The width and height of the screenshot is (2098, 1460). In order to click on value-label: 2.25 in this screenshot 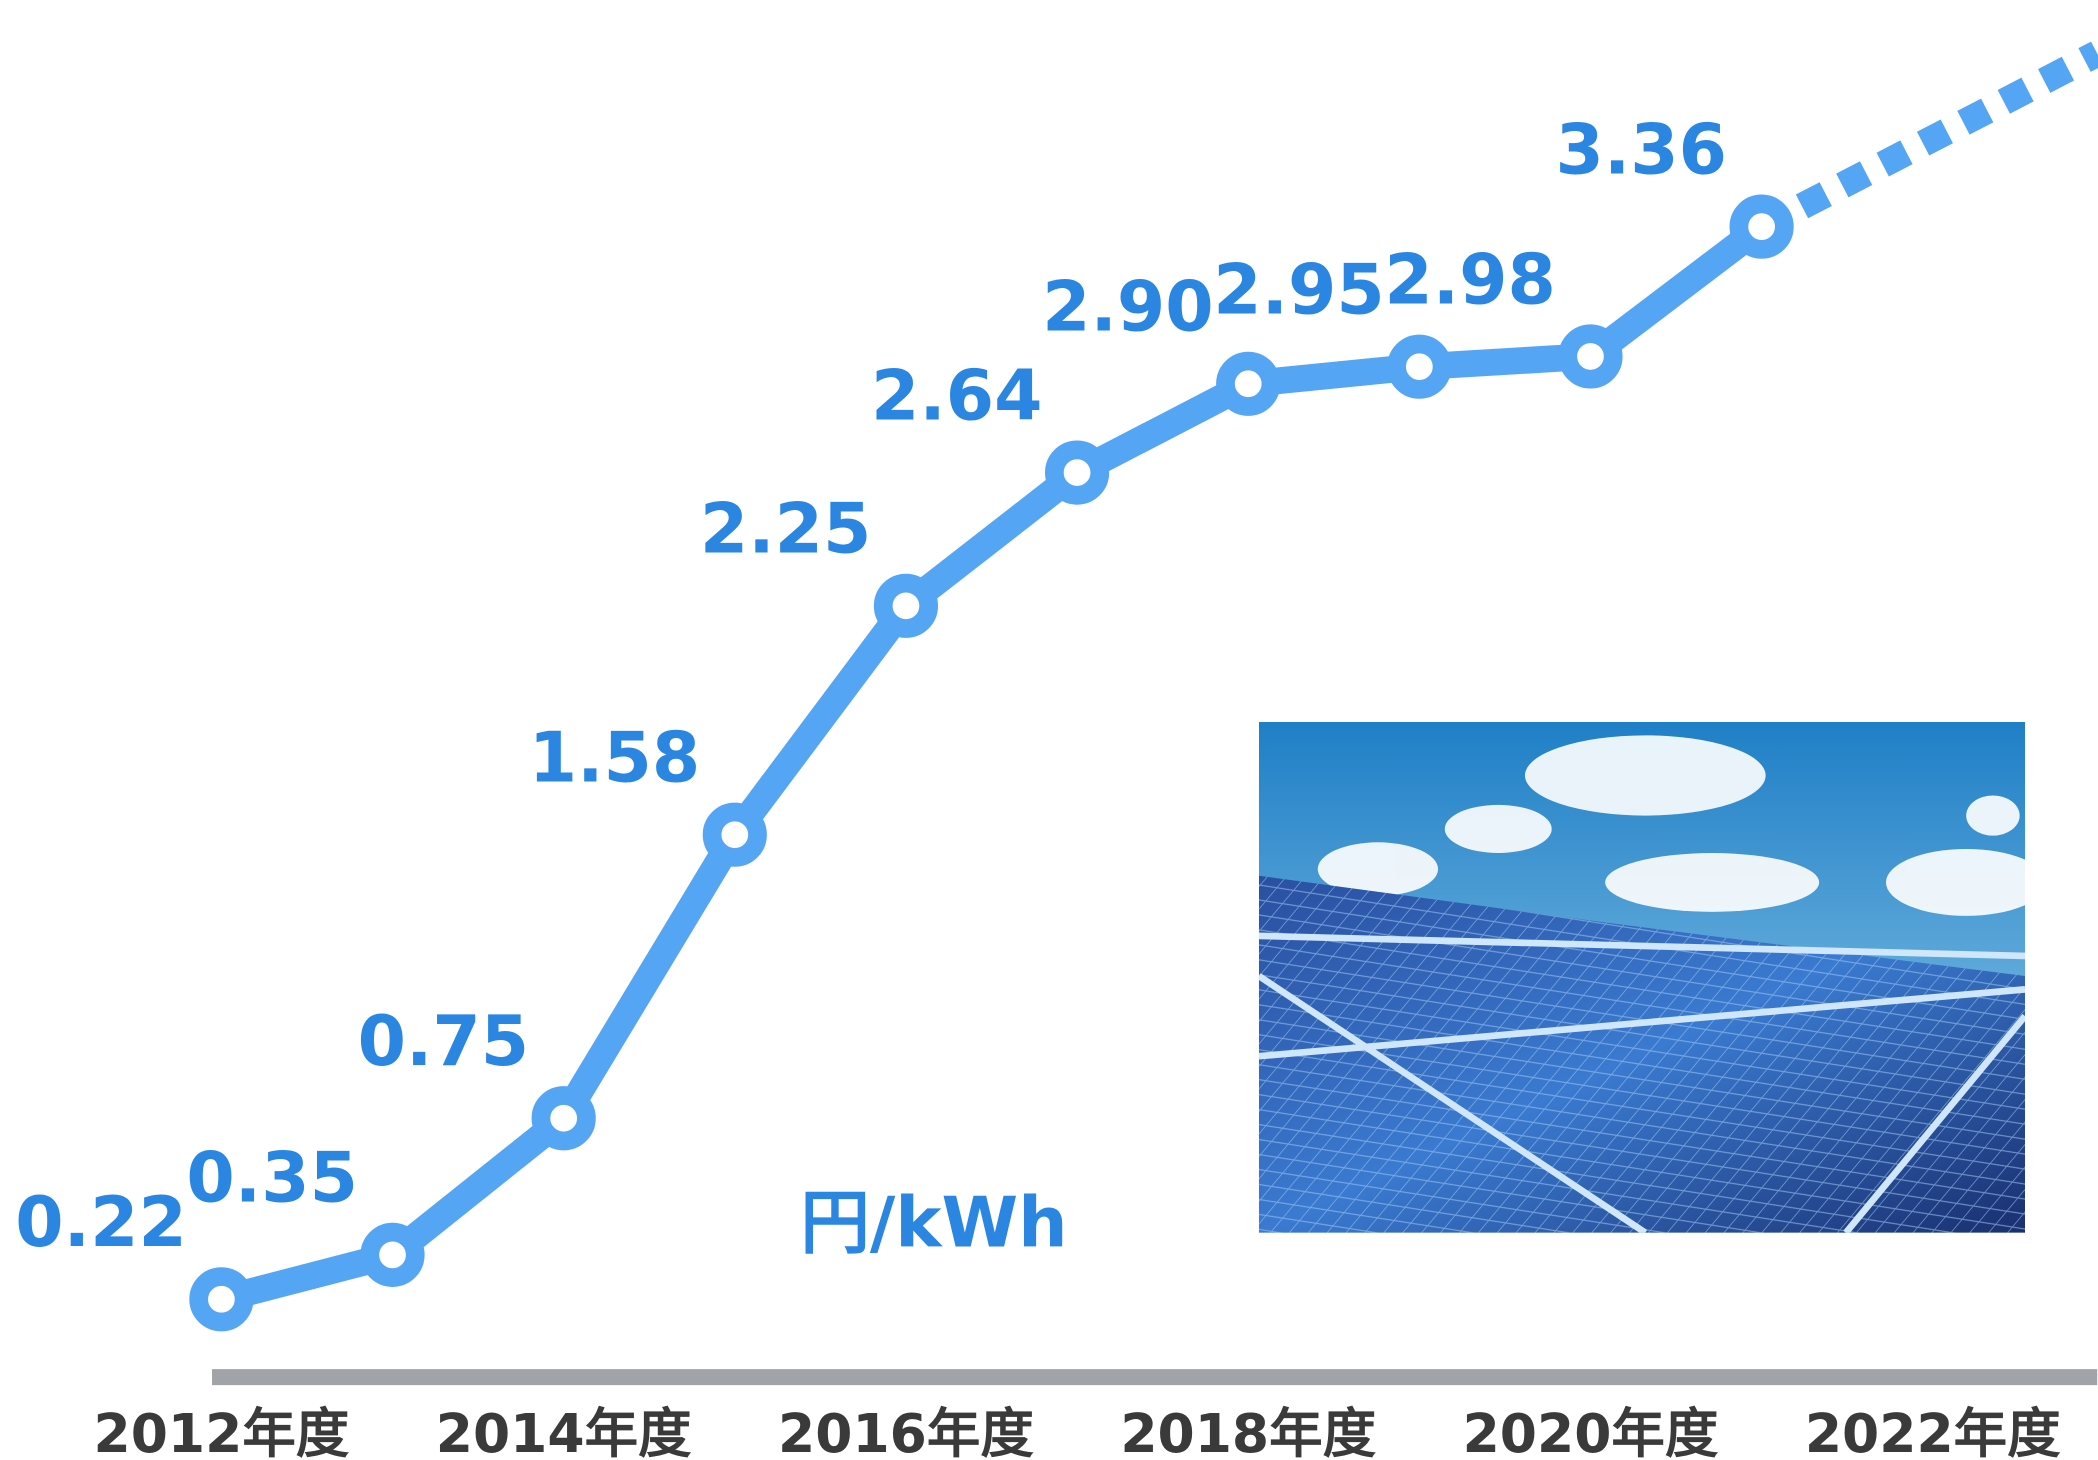, I will do `click(786, 529)`.